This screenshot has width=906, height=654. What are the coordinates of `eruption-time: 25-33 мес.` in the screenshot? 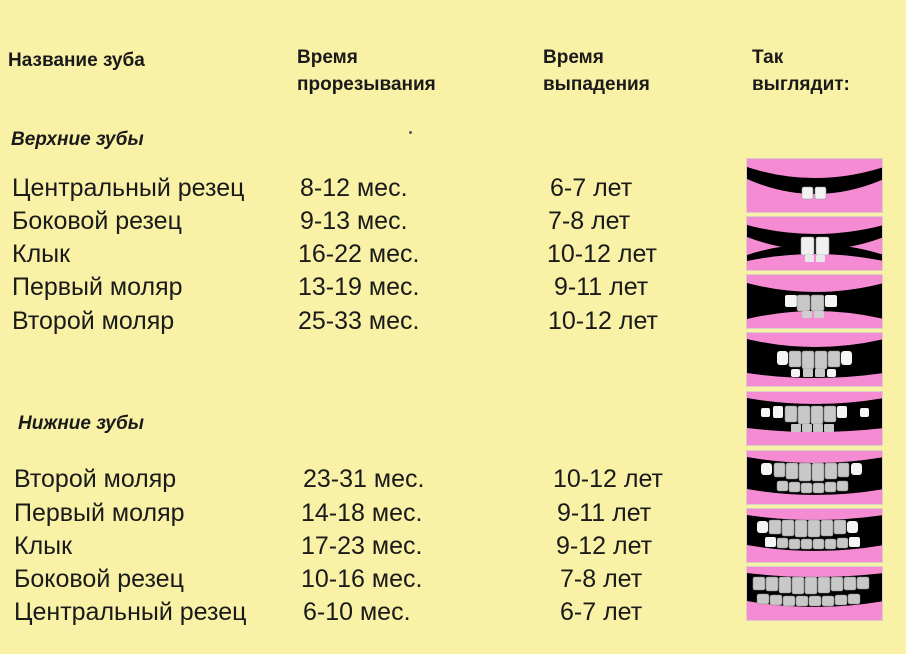 It's located at (359, 321).